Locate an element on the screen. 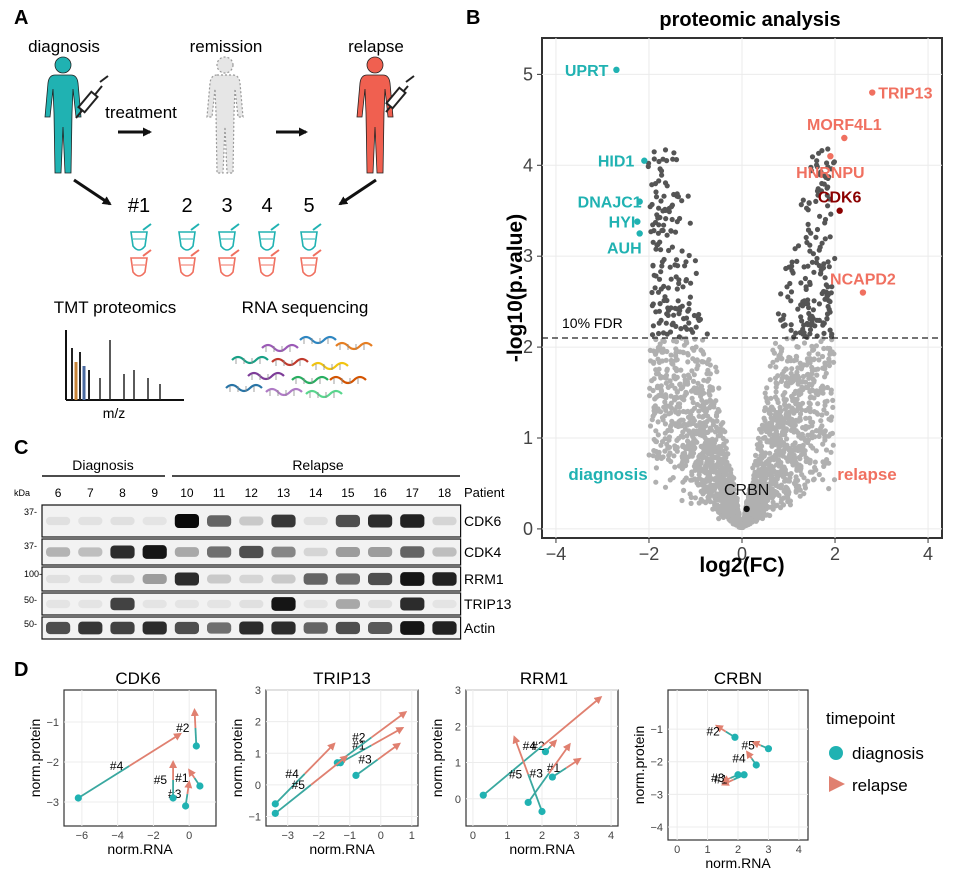 Image resolution: width=956 pixels, height=876 pixels. labeled-point-trip13 is located at coordinates (872, 92).